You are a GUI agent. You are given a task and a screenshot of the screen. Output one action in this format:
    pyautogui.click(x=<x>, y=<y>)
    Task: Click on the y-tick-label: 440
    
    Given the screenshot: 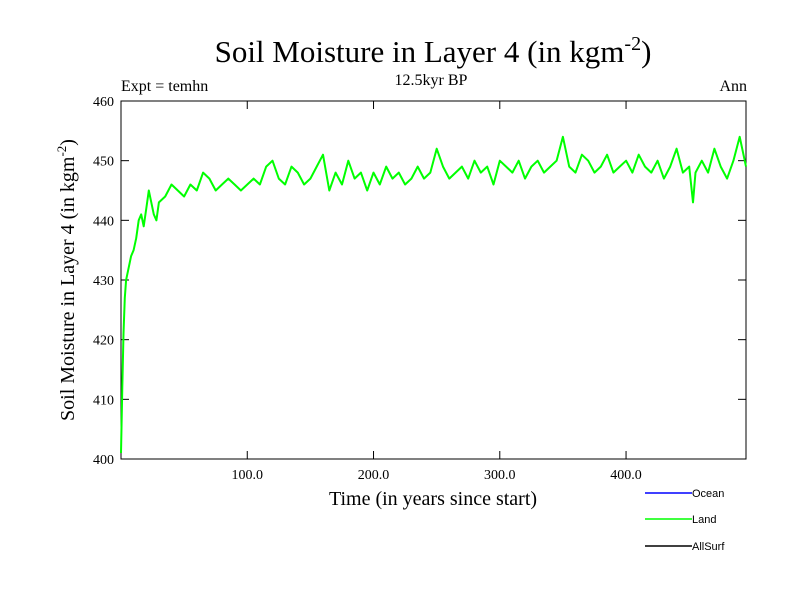 What is the action you would take?
    pyautogui.click(x=103, y=221)
    